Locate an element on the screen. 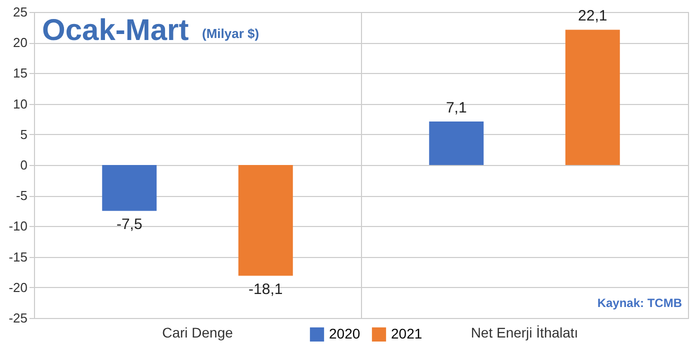 The height and width of the screenshot is (344, 700). data-label: -18,1 is located at coordinates (265, 289).